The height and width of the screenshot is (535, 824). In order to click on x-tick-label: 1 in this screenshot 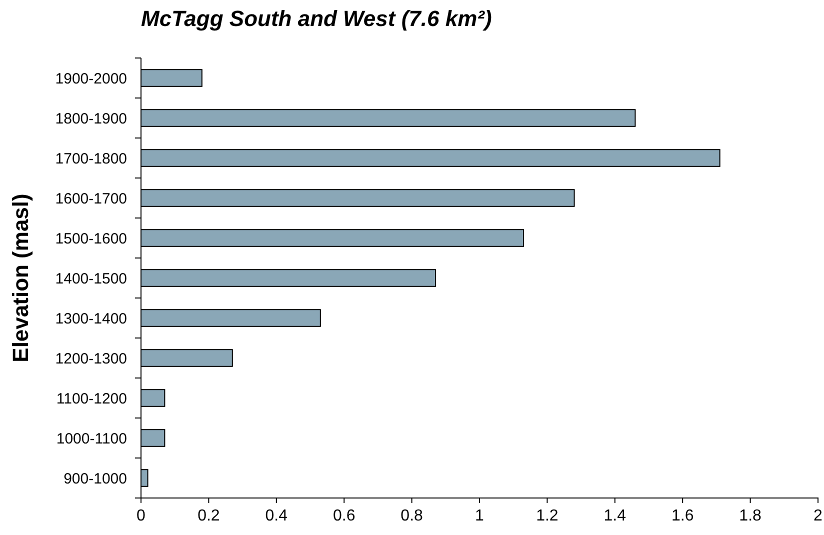, I will do `click(479, 515)`.